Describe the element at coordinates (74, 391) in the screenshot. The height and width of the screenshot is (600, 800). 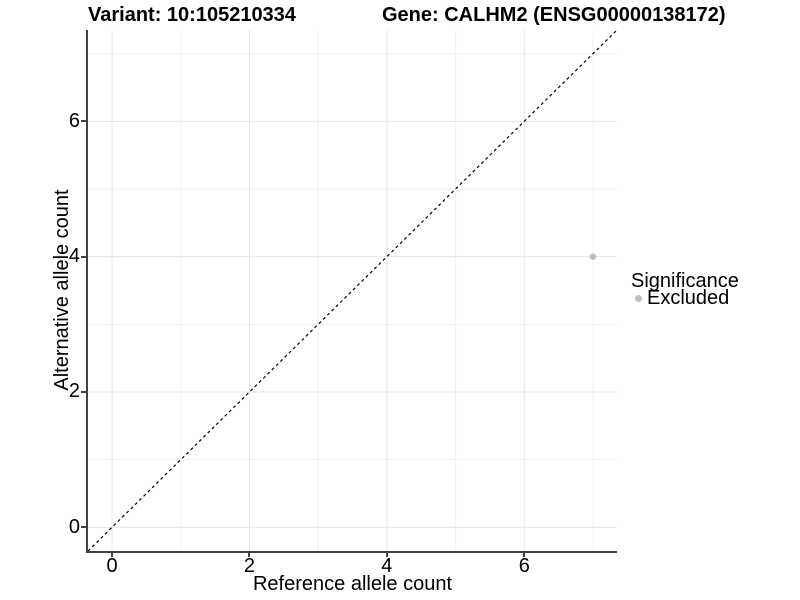
I see `y-tick-label: 2` at that location.